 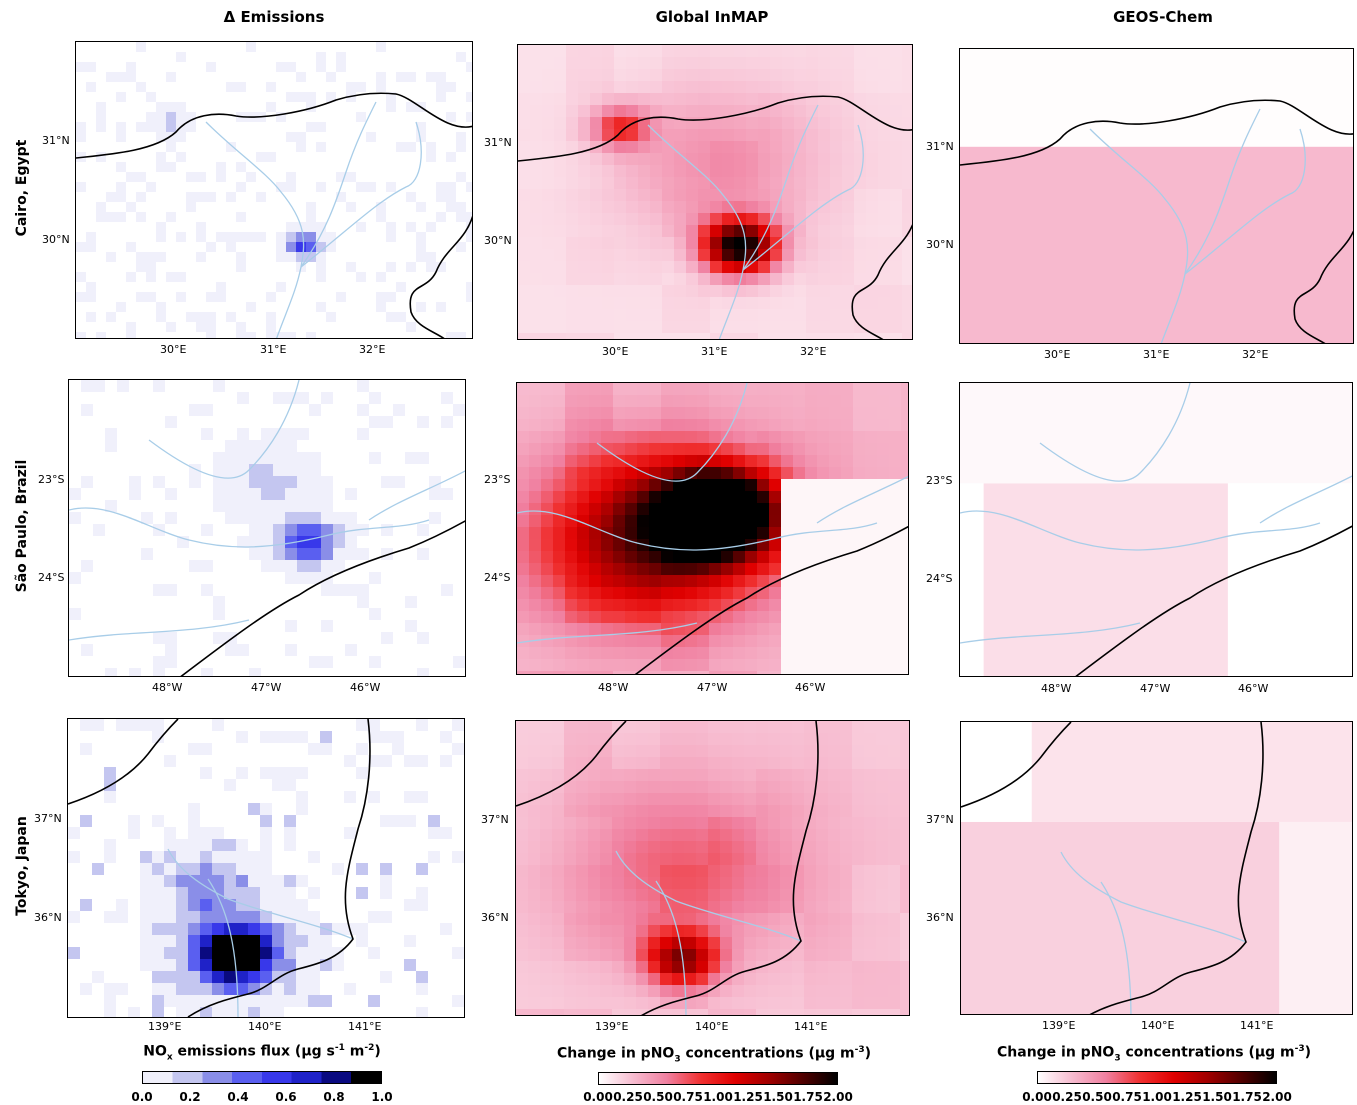 I want to click on map-tokyo-inmap, so click(x=712, y=868).